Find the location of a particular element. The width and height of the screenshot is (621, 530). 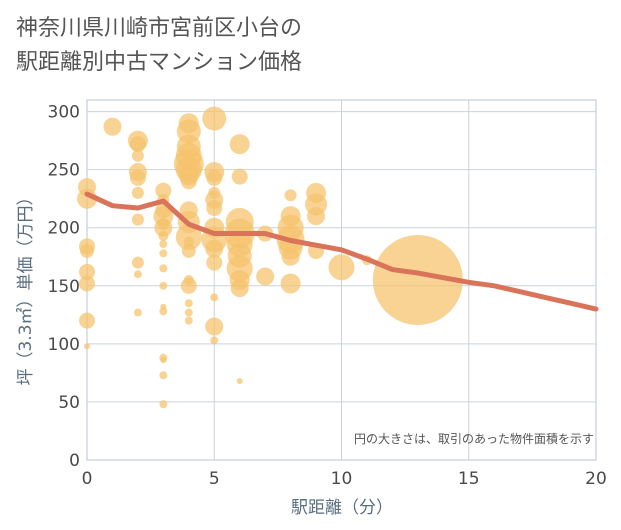

y-tick-label: 300 is located at coordinates (64, 113).